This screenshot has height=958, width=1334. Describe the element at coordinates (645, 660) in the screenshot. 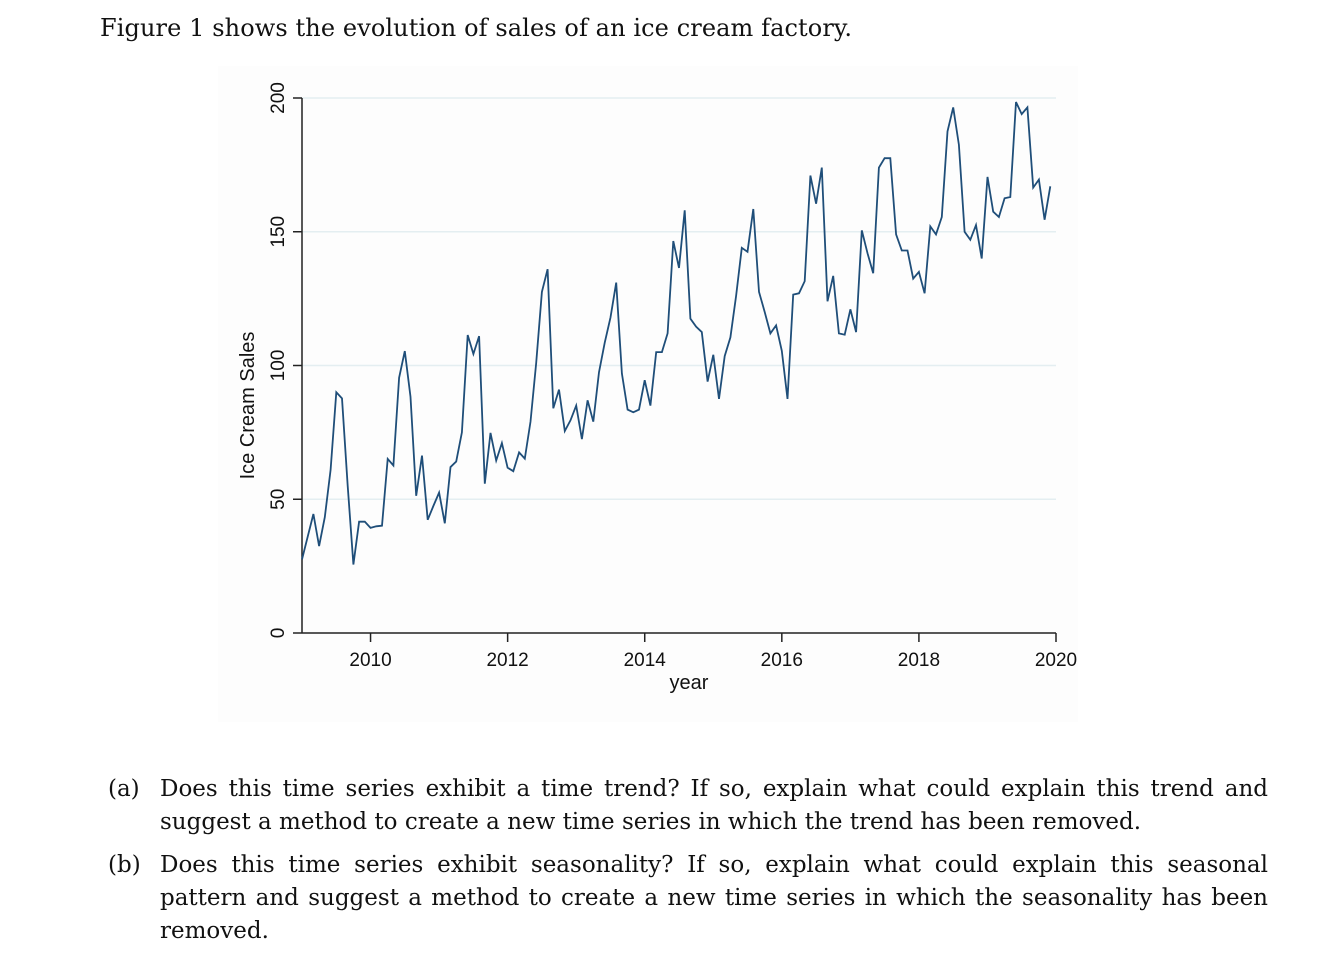

I see `x-tick-label: 2014` at that location.